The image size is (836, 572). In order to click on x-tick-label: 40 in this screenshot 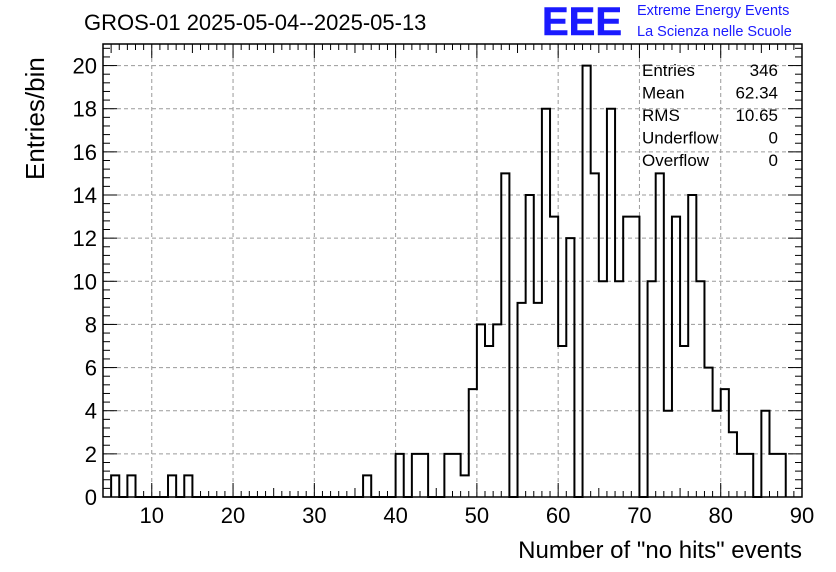, I will do `click(395, 515)`.